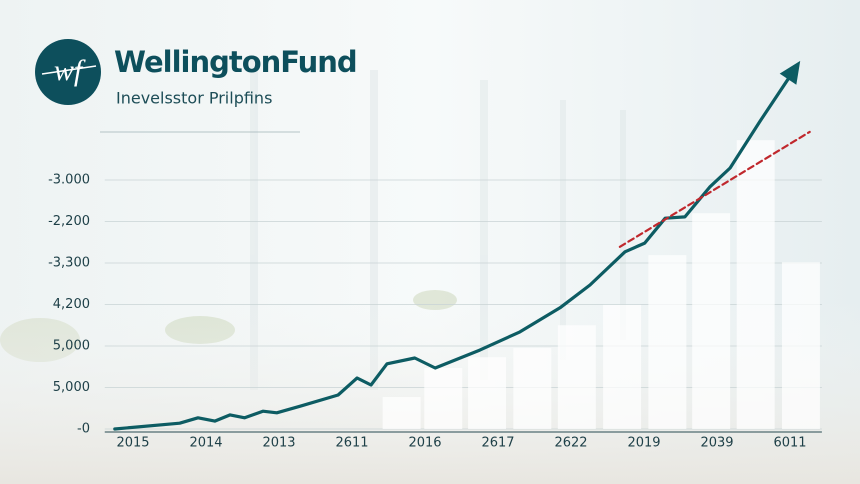 The width and height of the screenshot is (860, 484). Describe the element at coordinates (71, 304) in the screenshot. I see `y-tick-label: 4,200` at that location.